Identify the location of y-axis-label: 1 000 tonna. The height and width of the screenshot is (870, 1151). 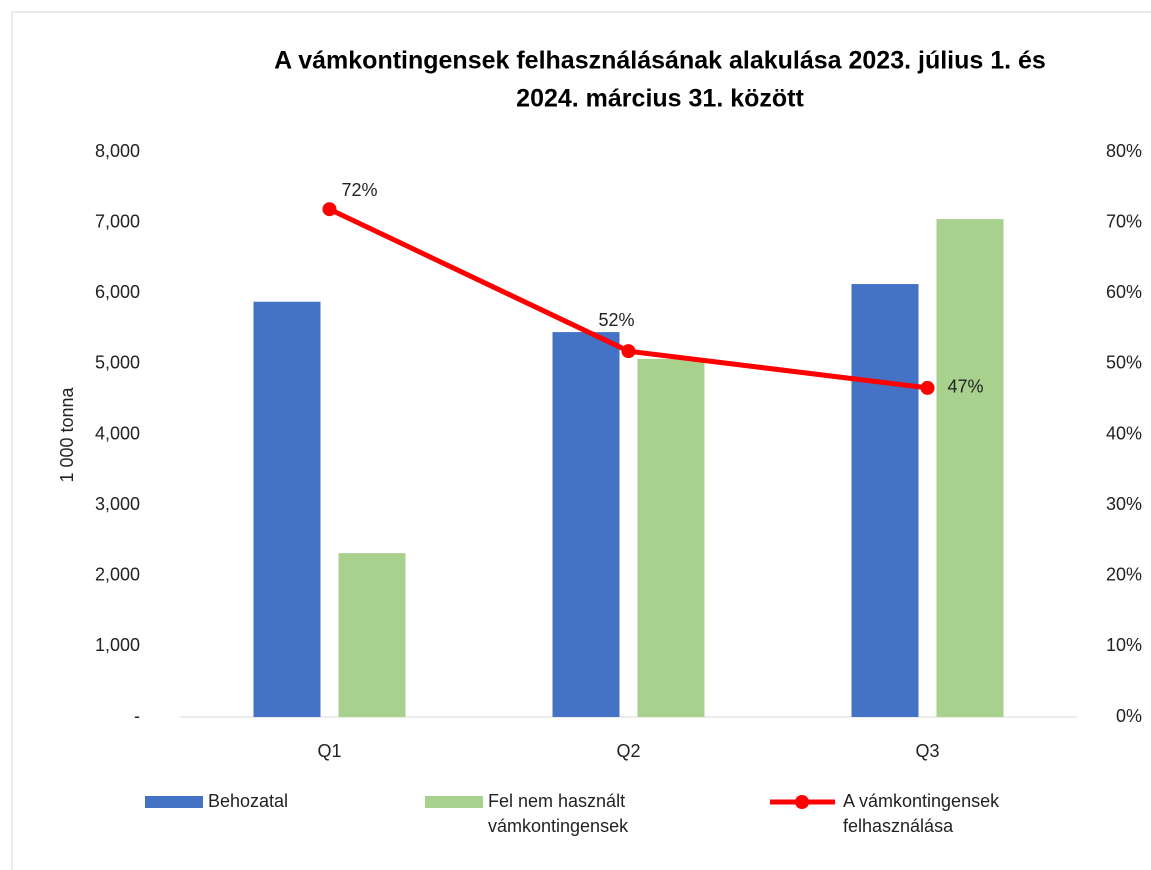
(67, 434).